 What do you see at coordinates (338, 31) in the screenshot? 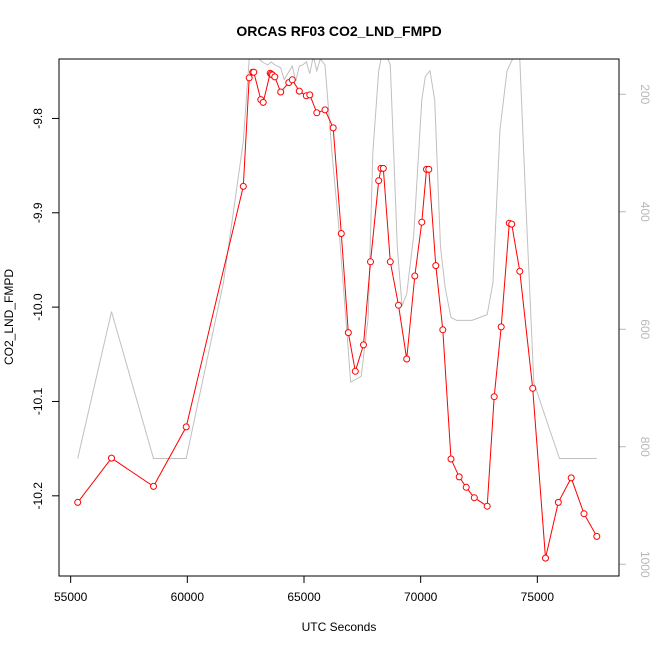
I see `chart-title: ORCAS RF03 CO2_LND_FMPD` at bounding box center [338, 31].